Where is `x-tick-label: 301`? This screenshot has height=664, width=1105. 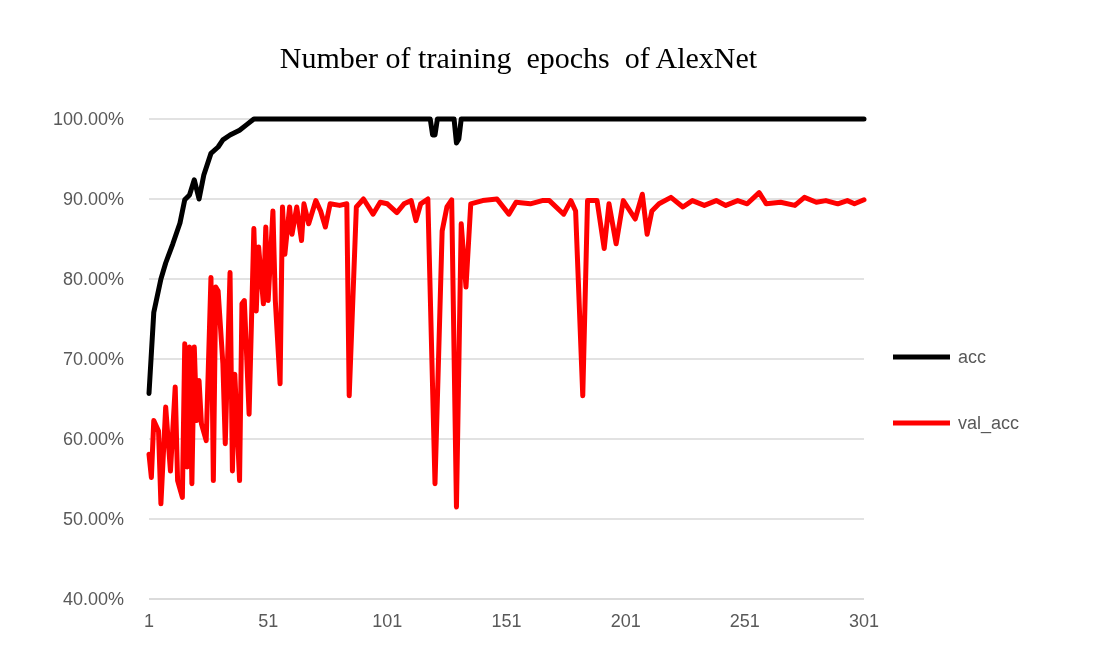
x-tick-label: 301 is located at coordinates (864, 621).